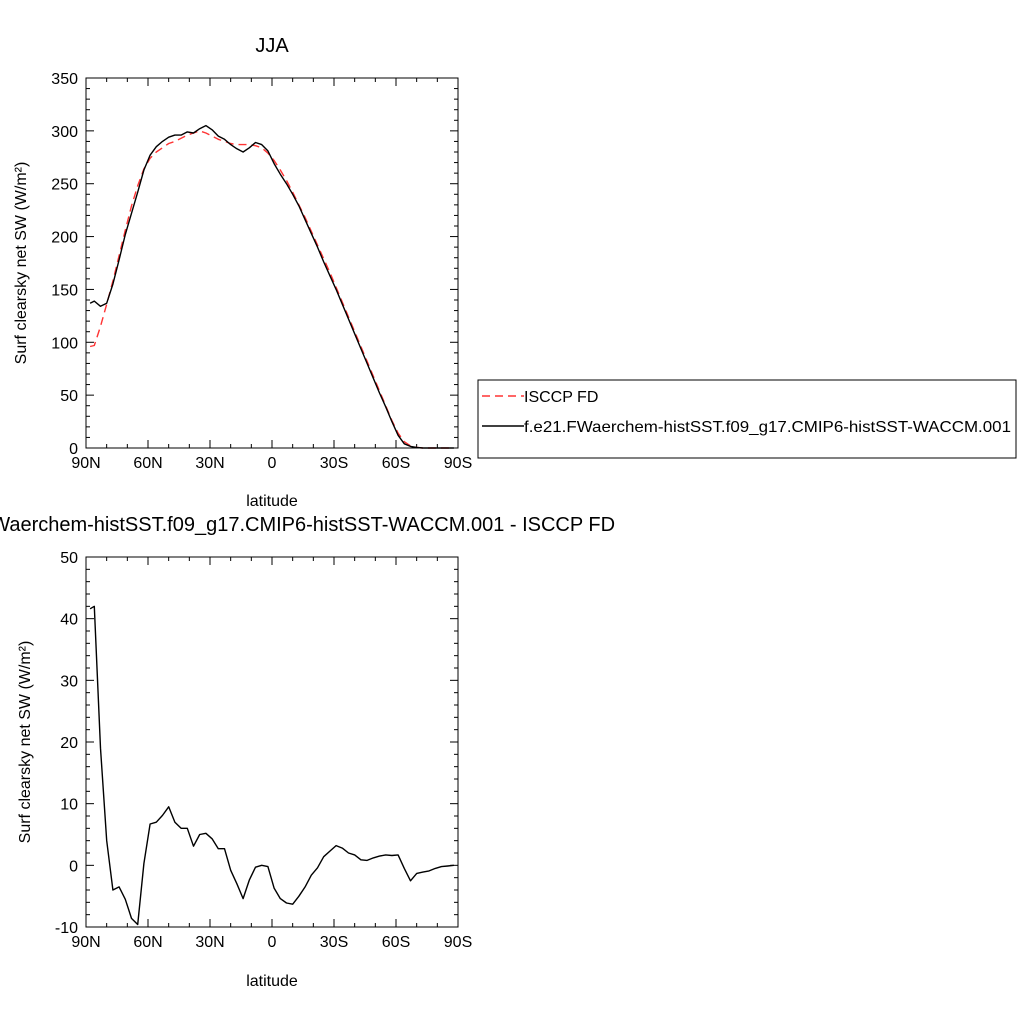 This screenshot has width=1024, height=1024. Describe the element at coordinates (147, 463) in the screenshot. I see `top-x-tick-label: 60N` at that location.